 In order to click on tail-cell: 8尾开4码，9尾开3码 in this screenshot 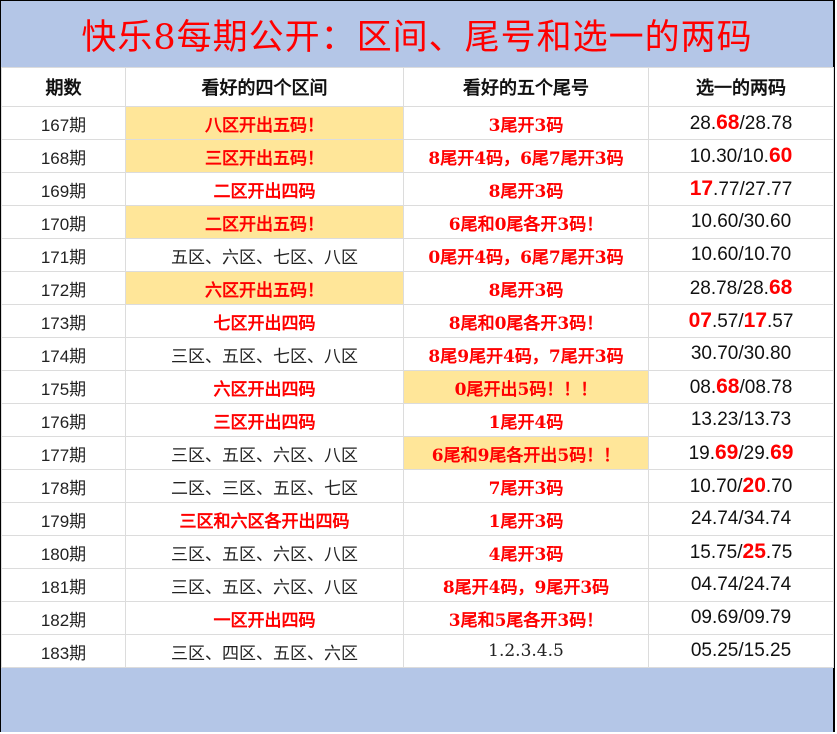, I will do `click(526, 585)`.